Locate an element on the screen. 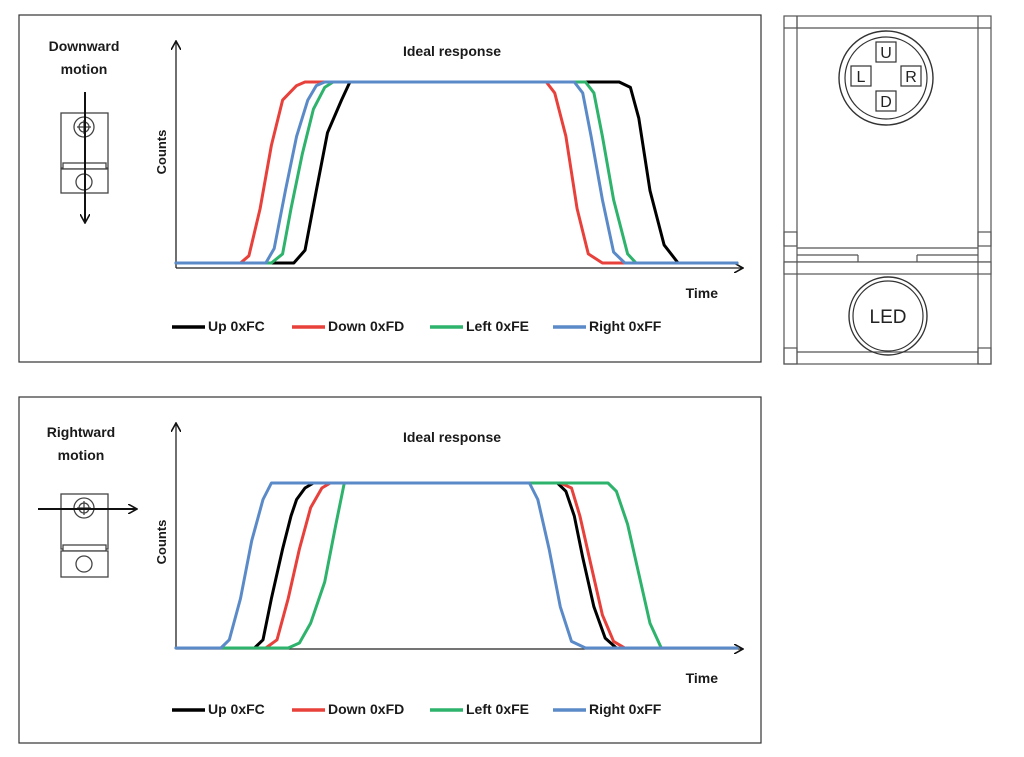  photodiode-right is located at coordinates (911, 76).